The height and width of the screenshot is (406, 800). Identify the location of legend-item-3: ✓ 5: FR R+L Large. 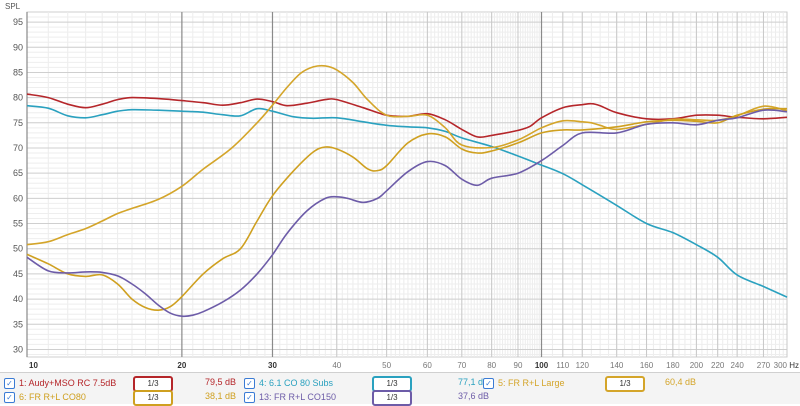
(523, 383).